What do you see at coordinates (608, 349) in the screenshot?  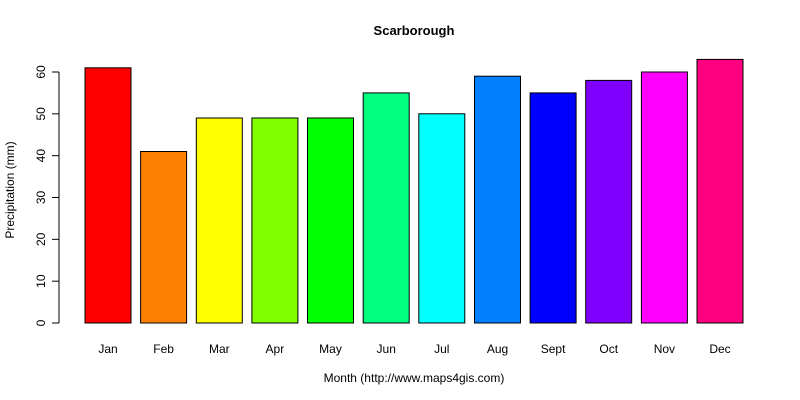 I see `x-tick-label: Oct` at bounding box center [608, 349].